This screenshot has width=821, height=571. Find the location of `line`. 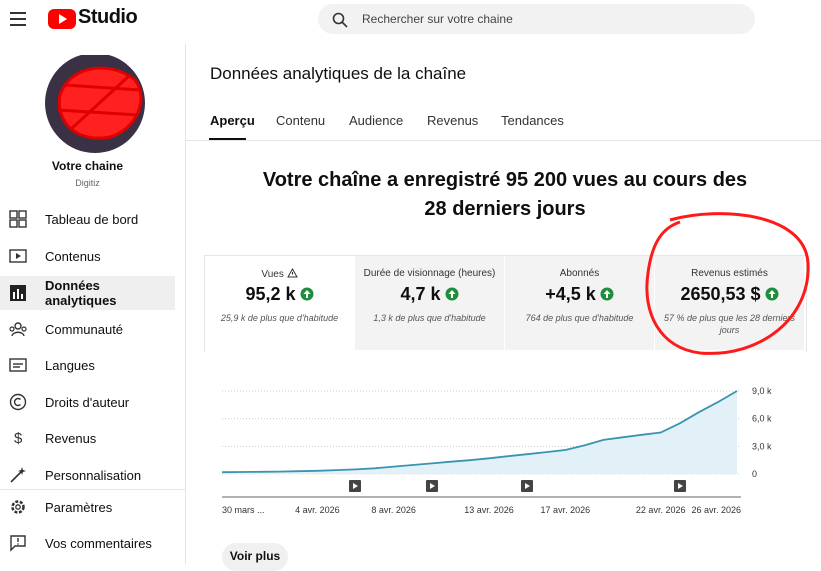

line is located at coordinates (479, 432).